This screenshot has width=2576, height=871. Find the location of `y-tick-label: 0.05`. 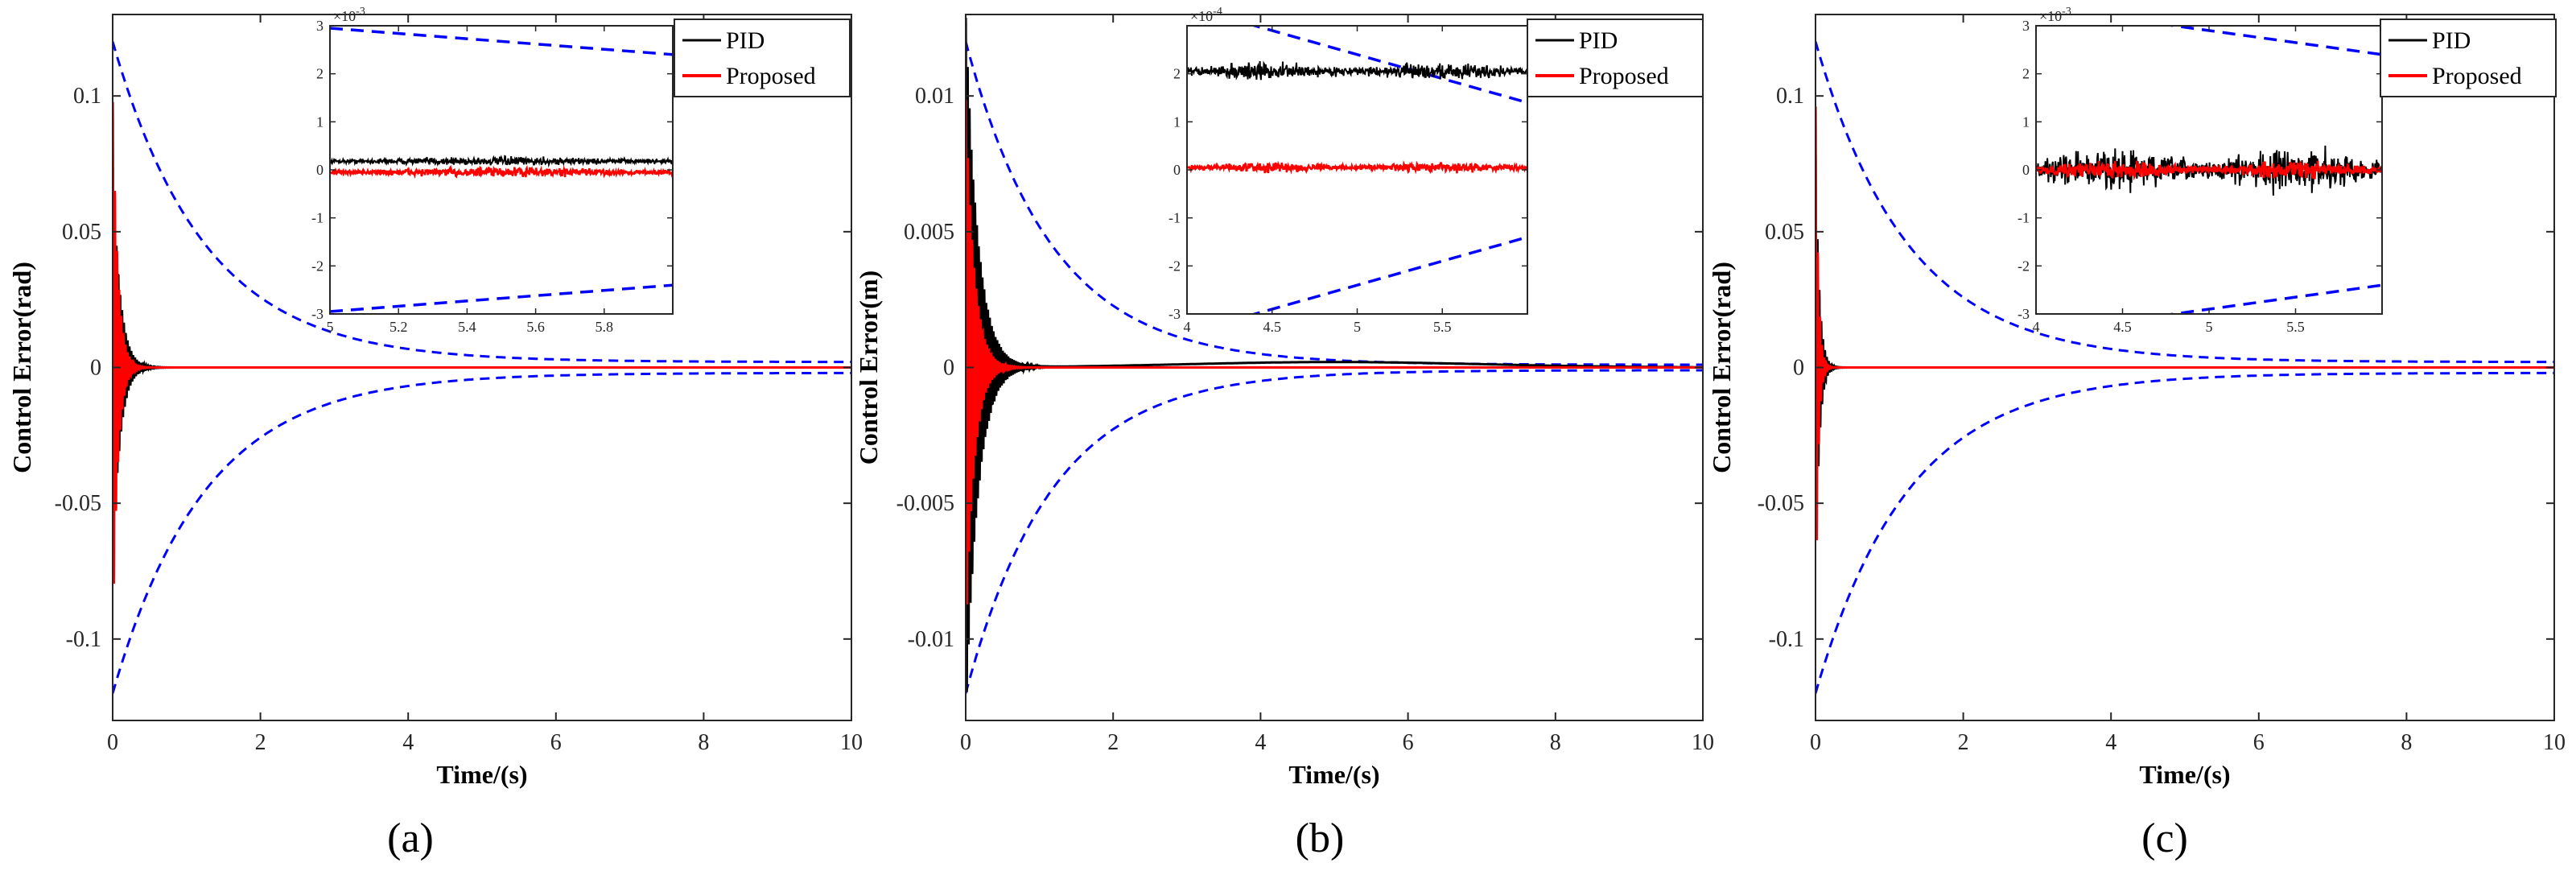

y-tick-label: 0.05 is located at coordinates (1784, 233).